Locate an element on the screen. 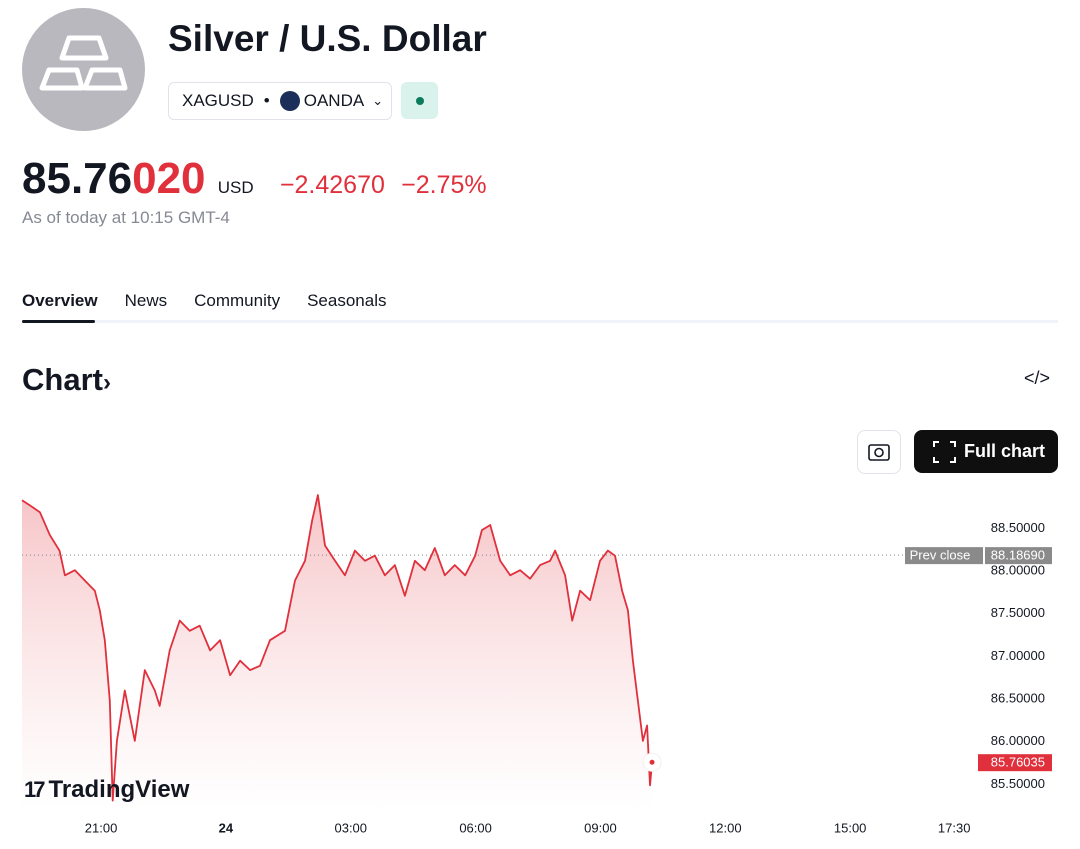  snapshot-button is located at coordinates (879, 452).